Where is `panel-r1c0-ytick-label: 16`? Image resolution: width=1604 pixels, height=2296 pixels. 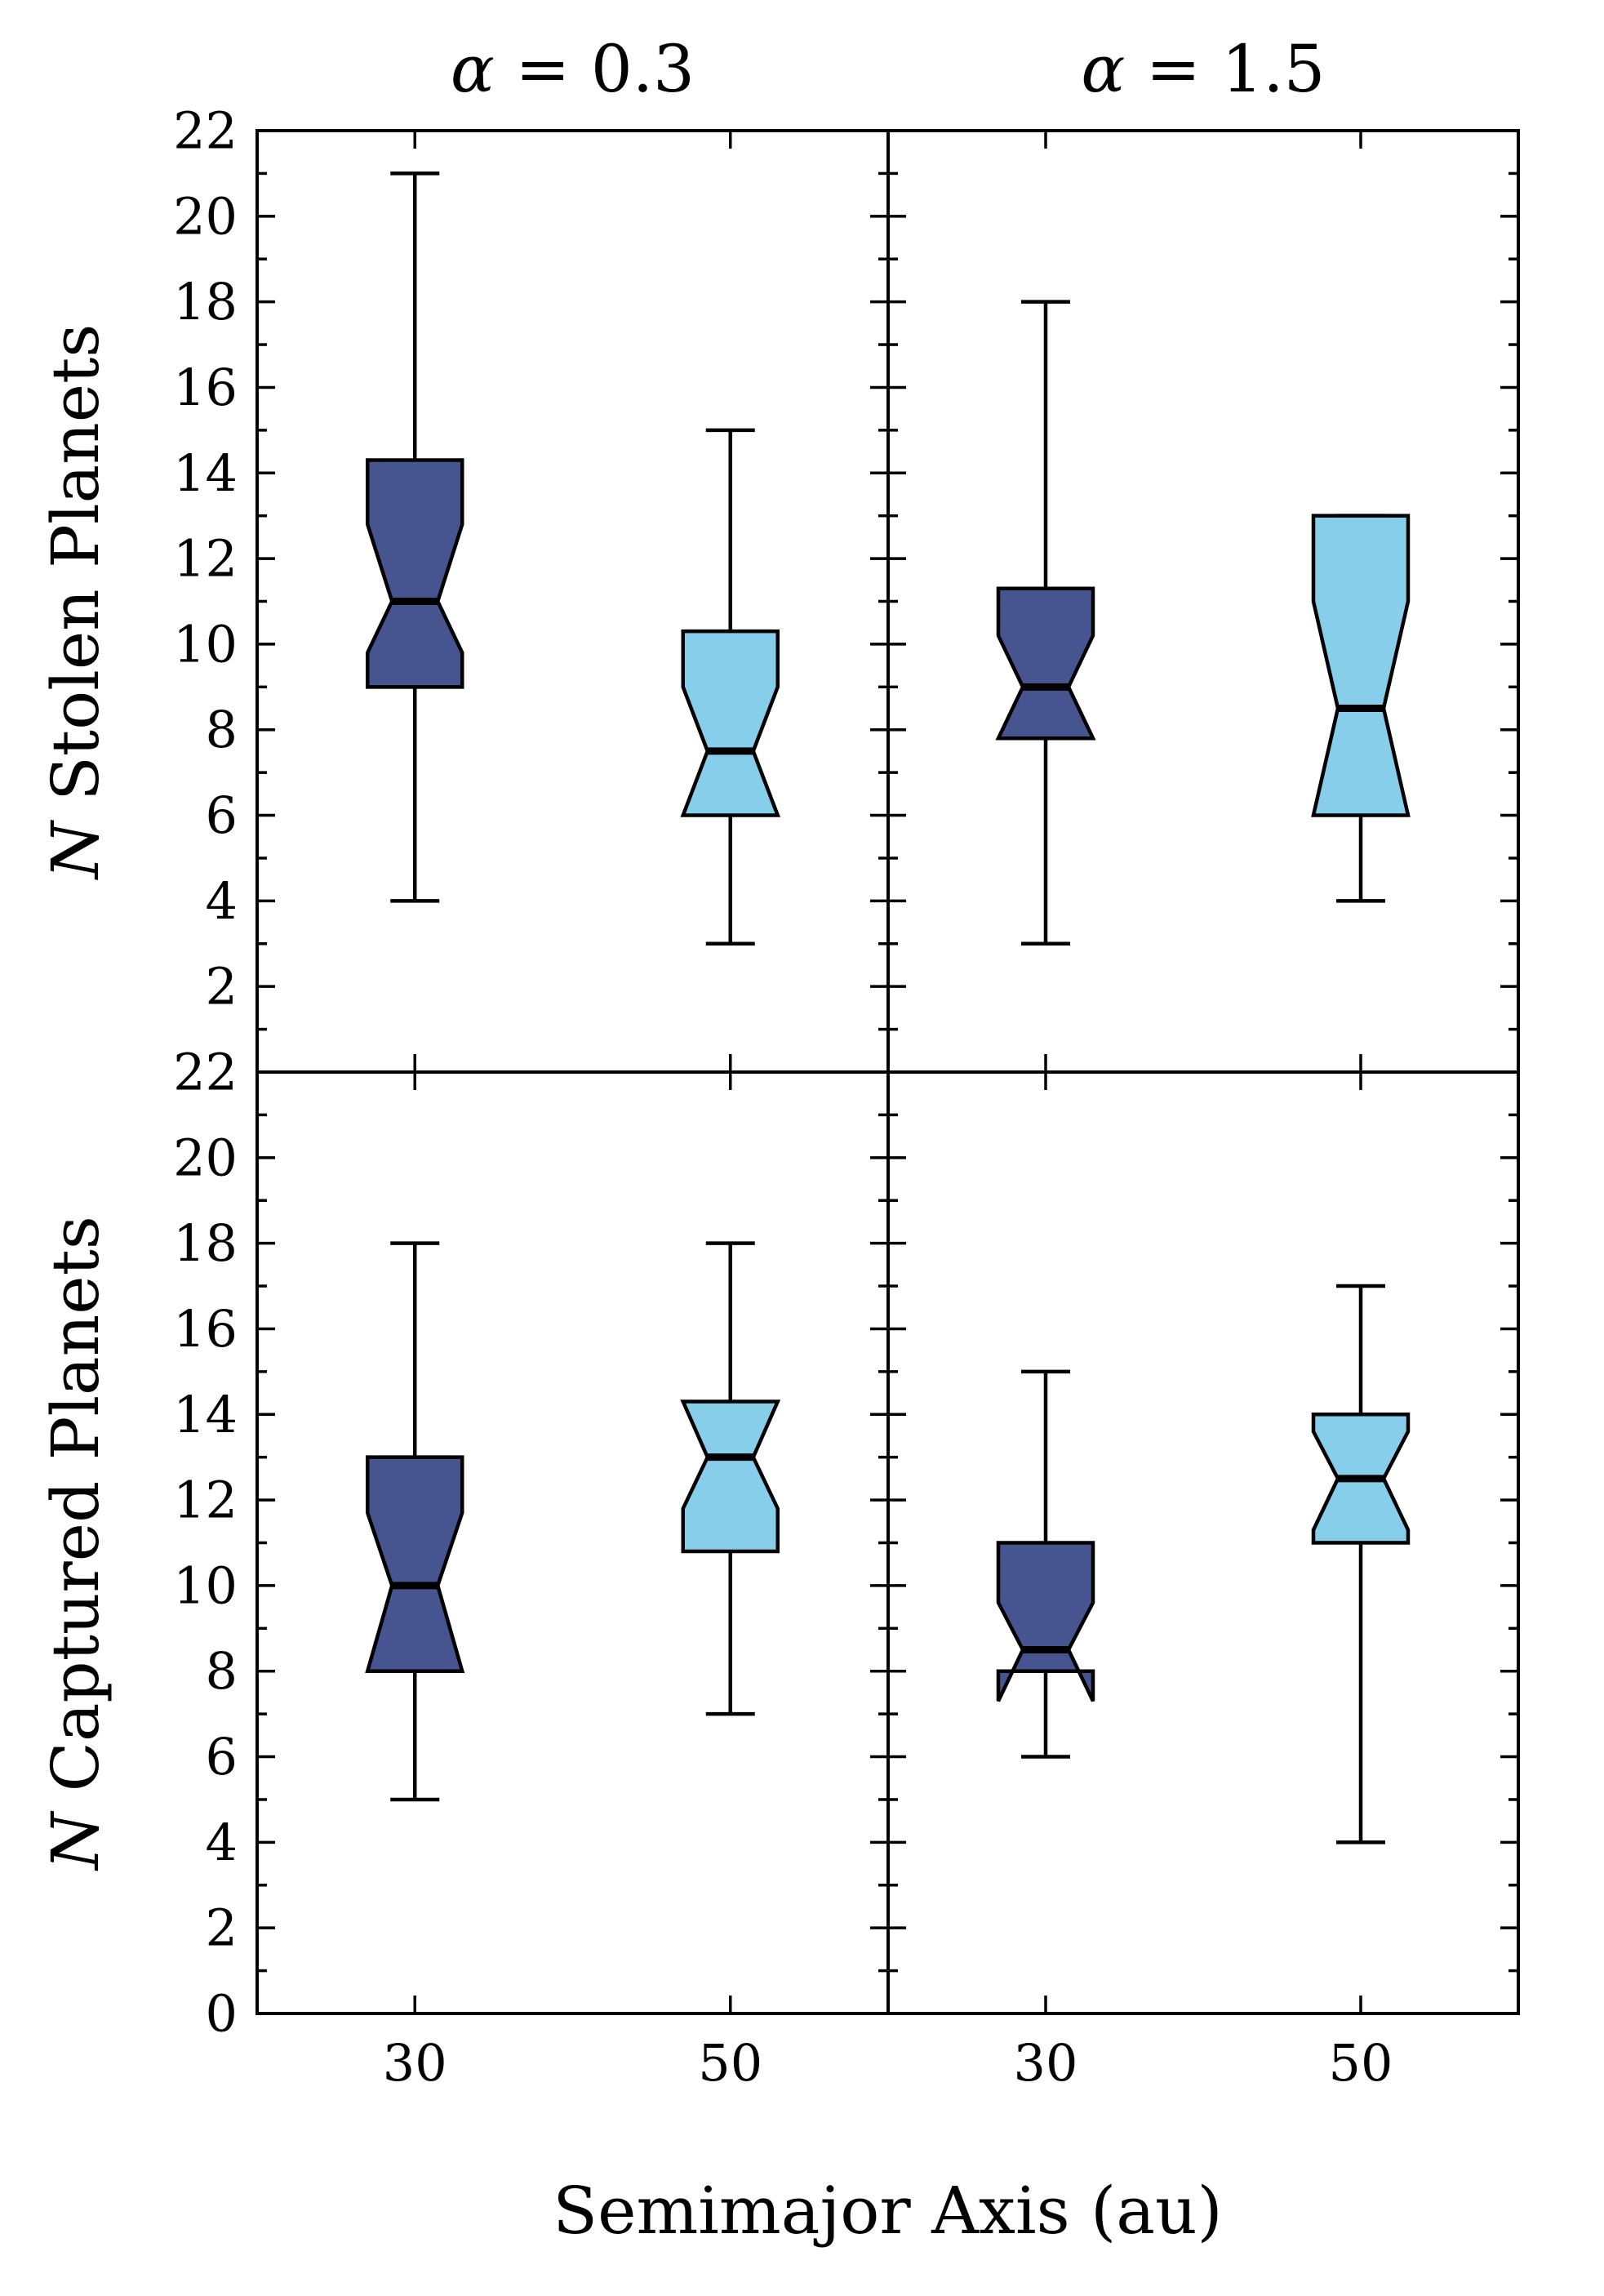
panel-r1c0-ytick-label: 16 is located at coordinates (205, 1329).